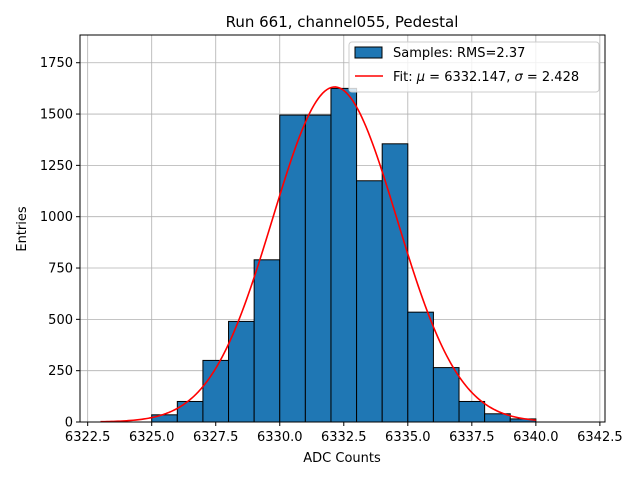 This screenshot has width=640, height=480. I want to click on legend-fit-prefix: Fit:, so click(405, 77).